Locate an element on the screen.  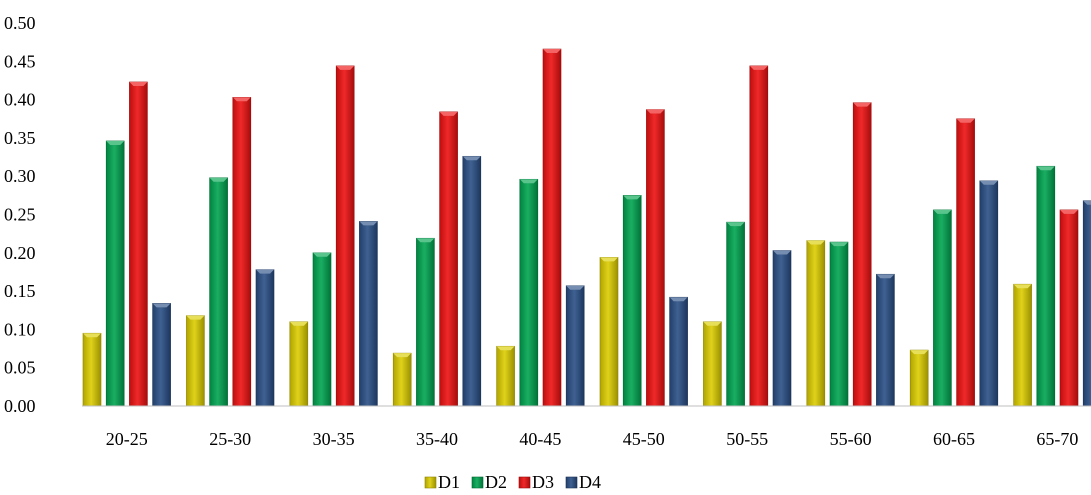
y-tick-label: 0.45 is located at coordinates (20, 61).